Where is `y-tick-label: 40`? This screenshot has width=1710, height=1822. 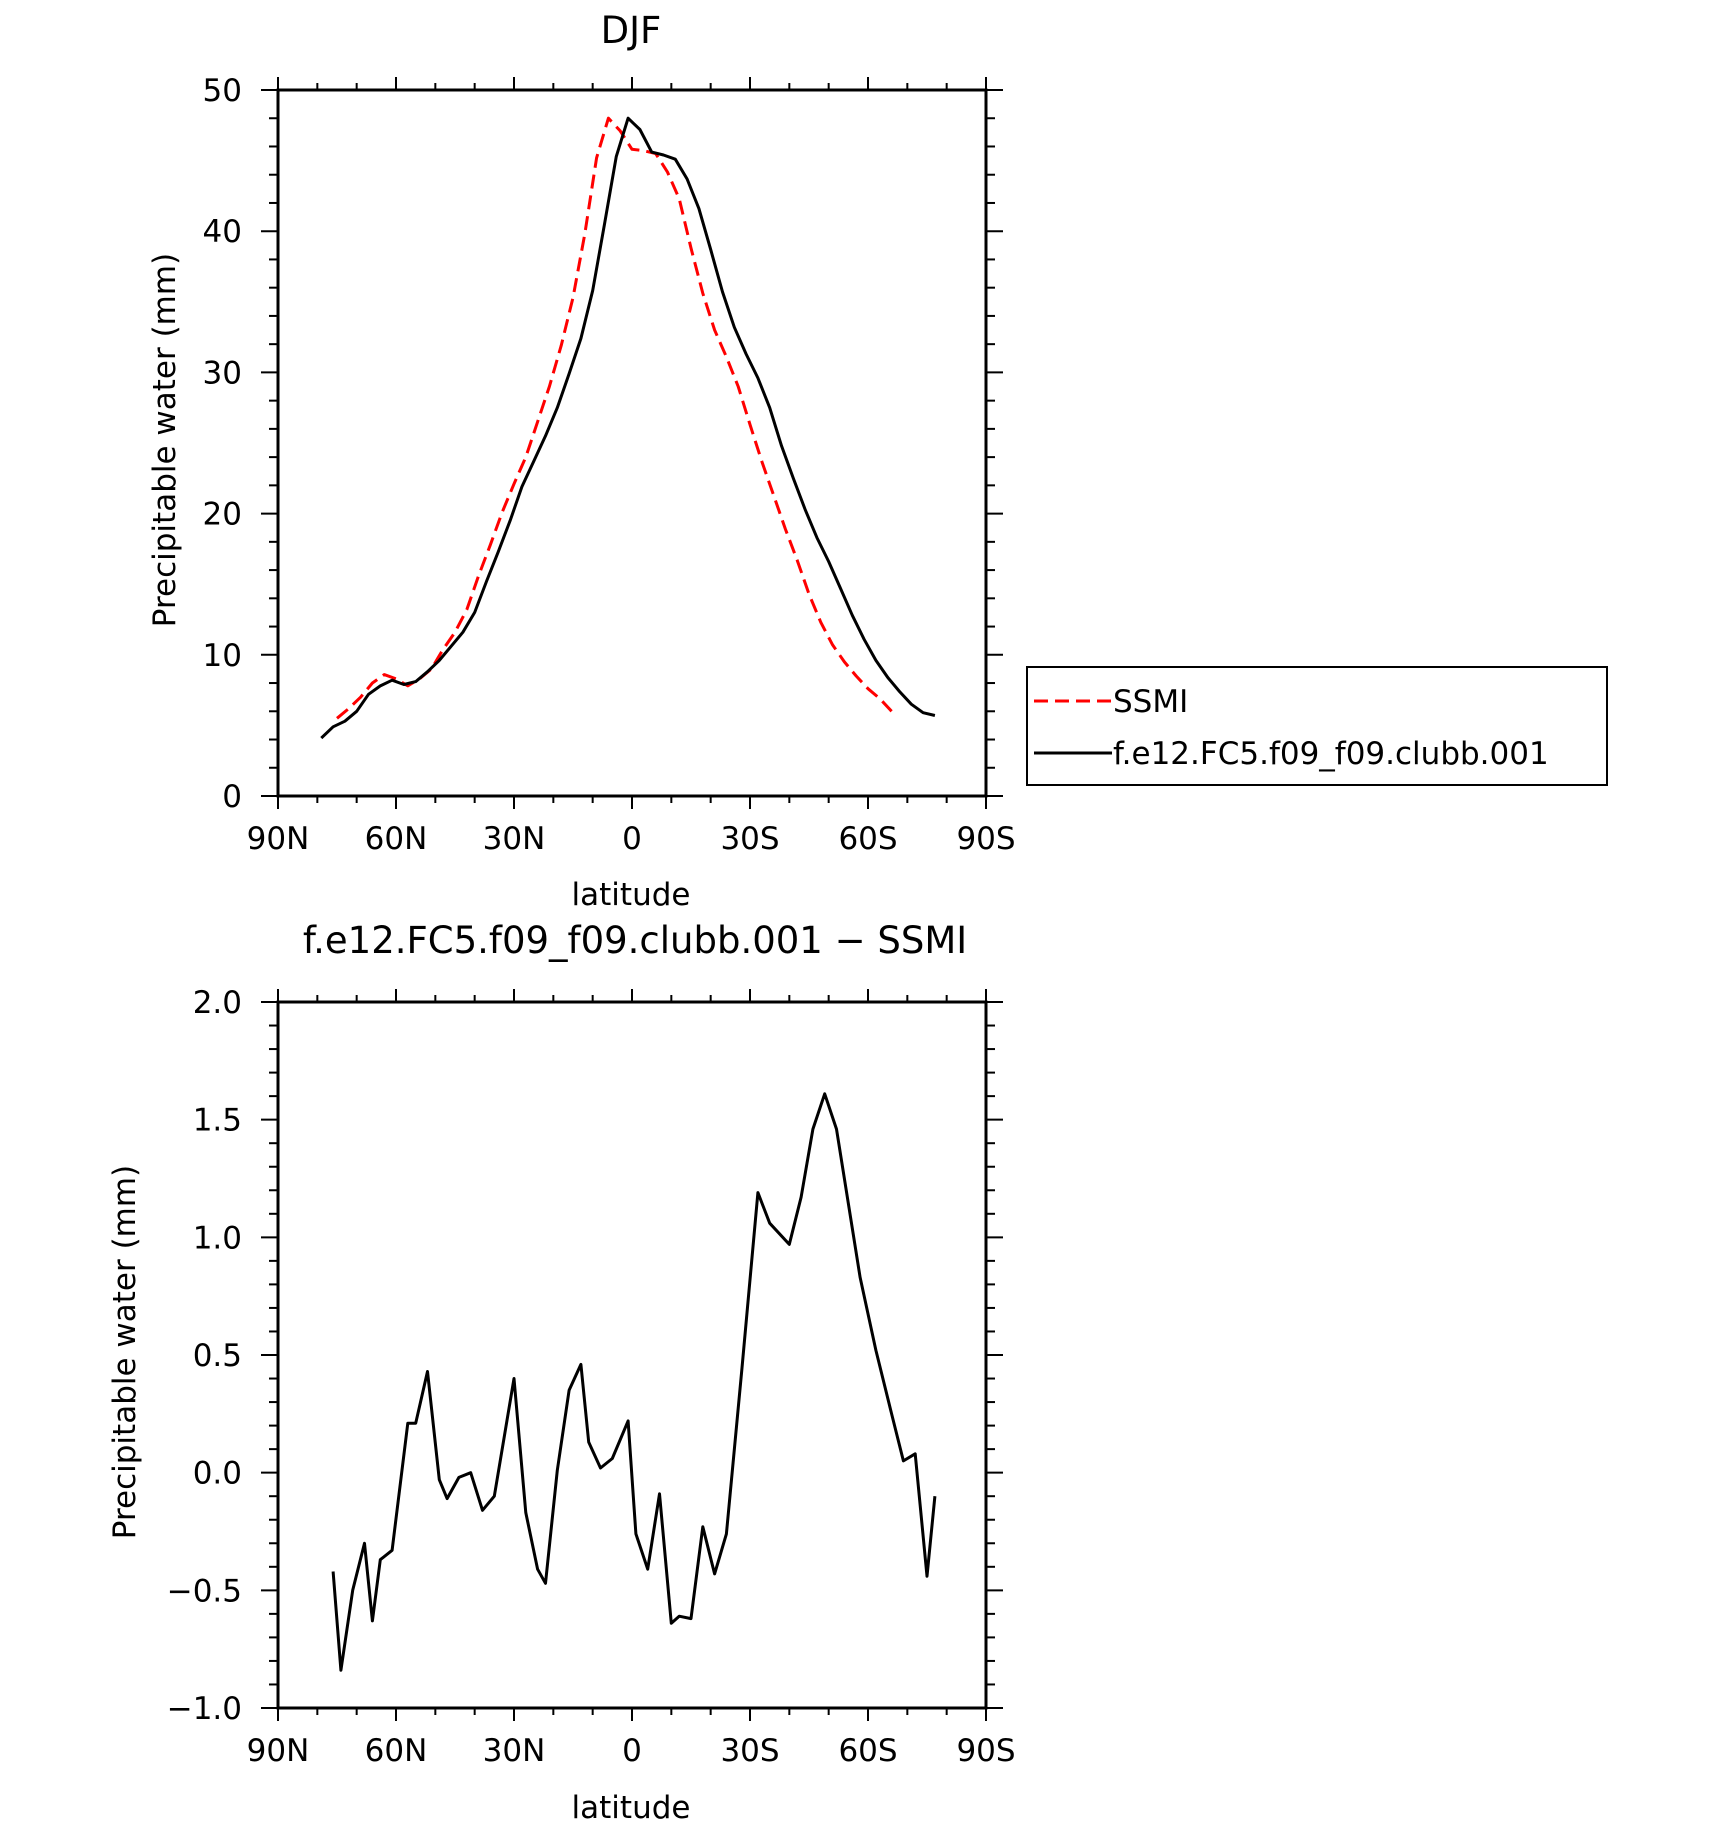 y-tick-label: 40 is located at coordinates (222, 232).